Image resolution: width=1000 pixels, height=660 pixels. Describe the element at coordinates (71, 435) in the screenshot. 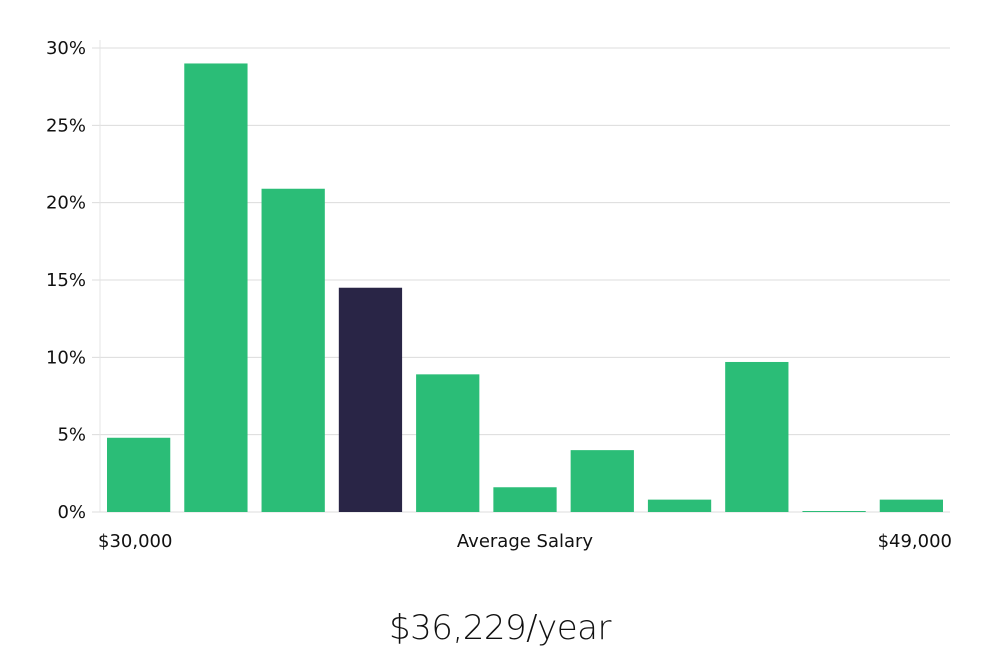

I see `y-tick-label: 5%` at that location.